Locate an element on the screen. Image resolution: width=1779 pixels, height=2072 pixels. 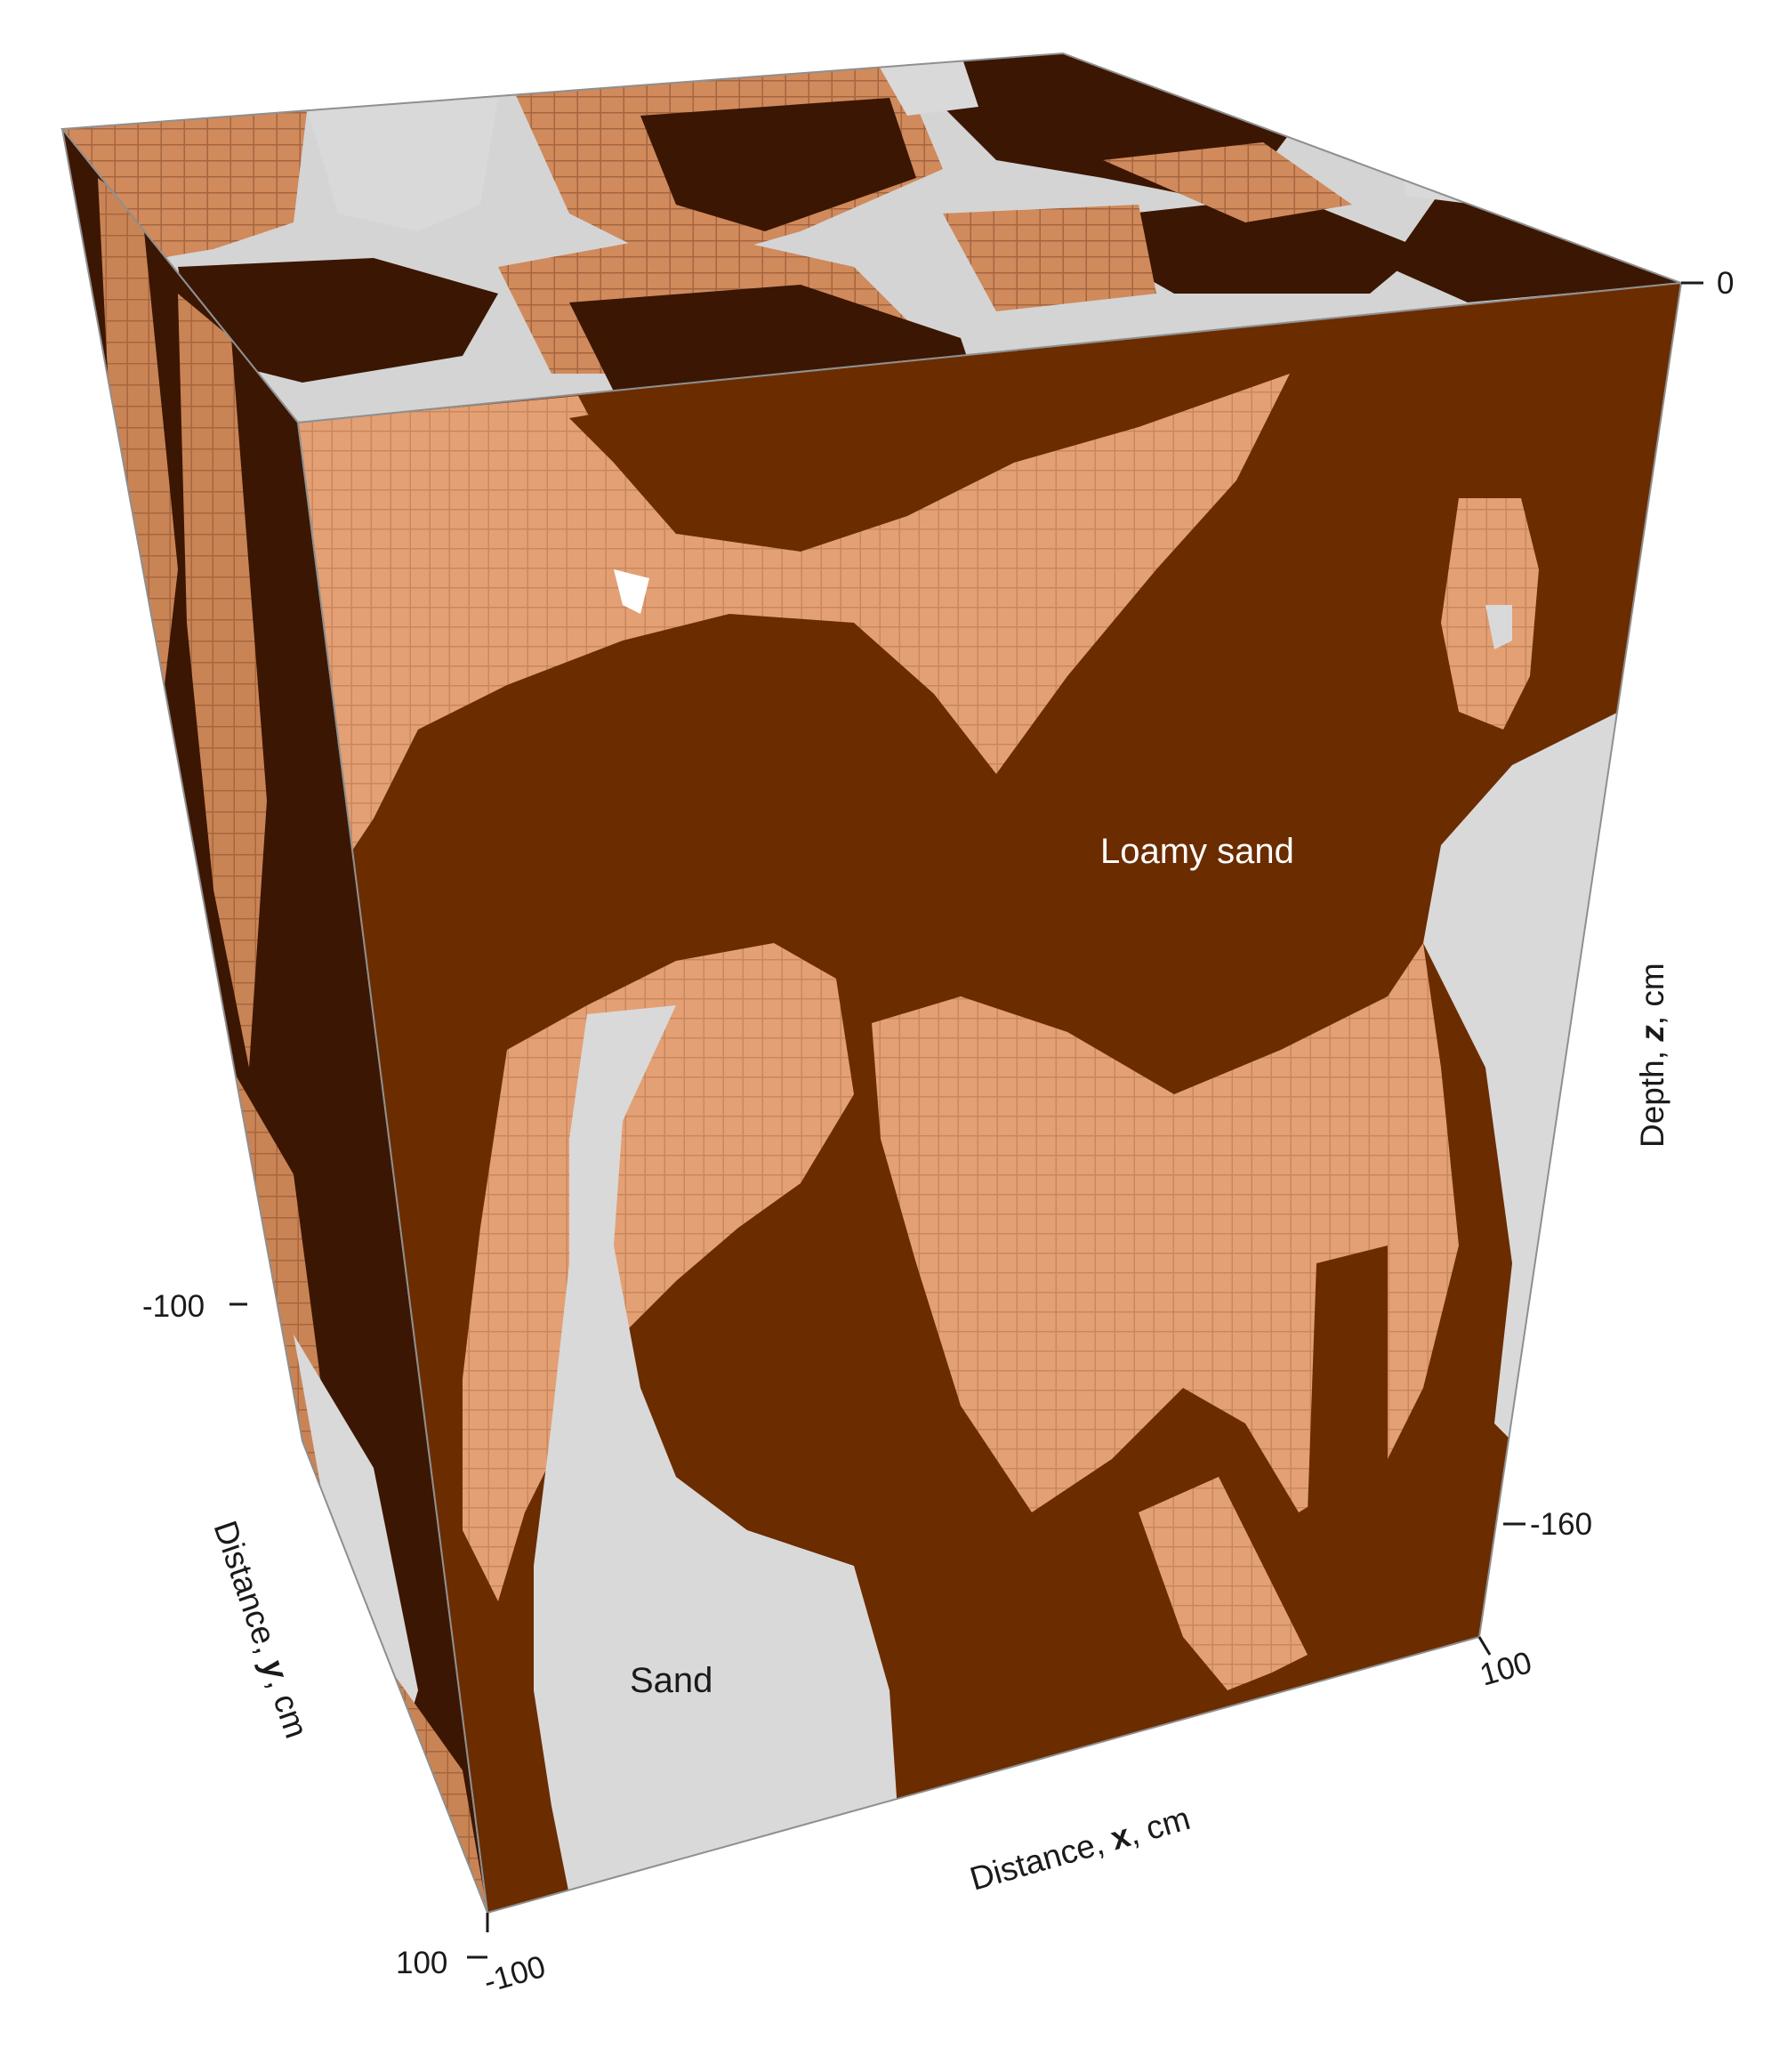
z-tick-label-top: 0 is located at coordinates (1725, 283).